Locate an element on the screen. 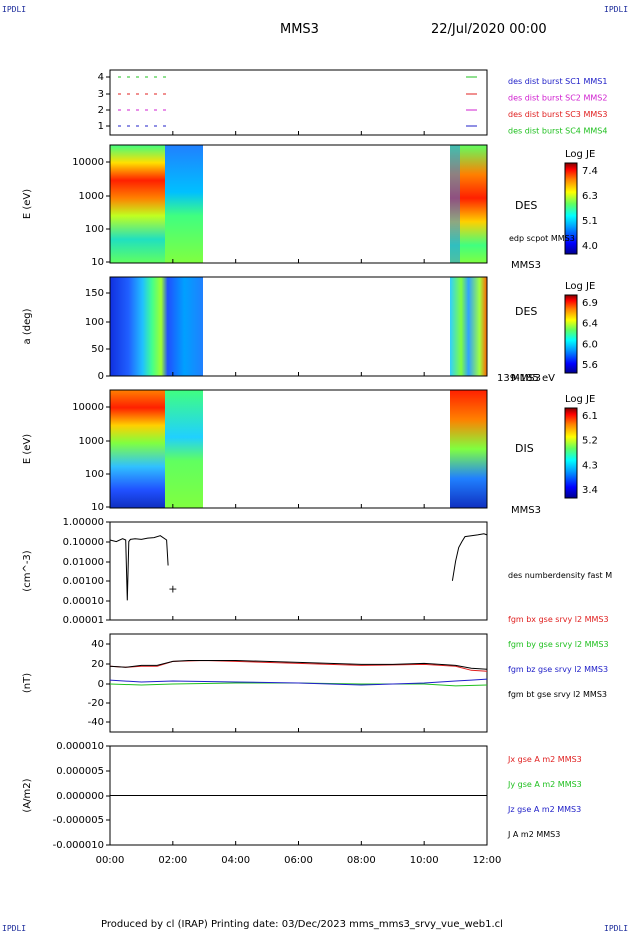 The width and height of the screenshot is (630, 934). ytick-label: 4 is located at coordinates (101, 77).